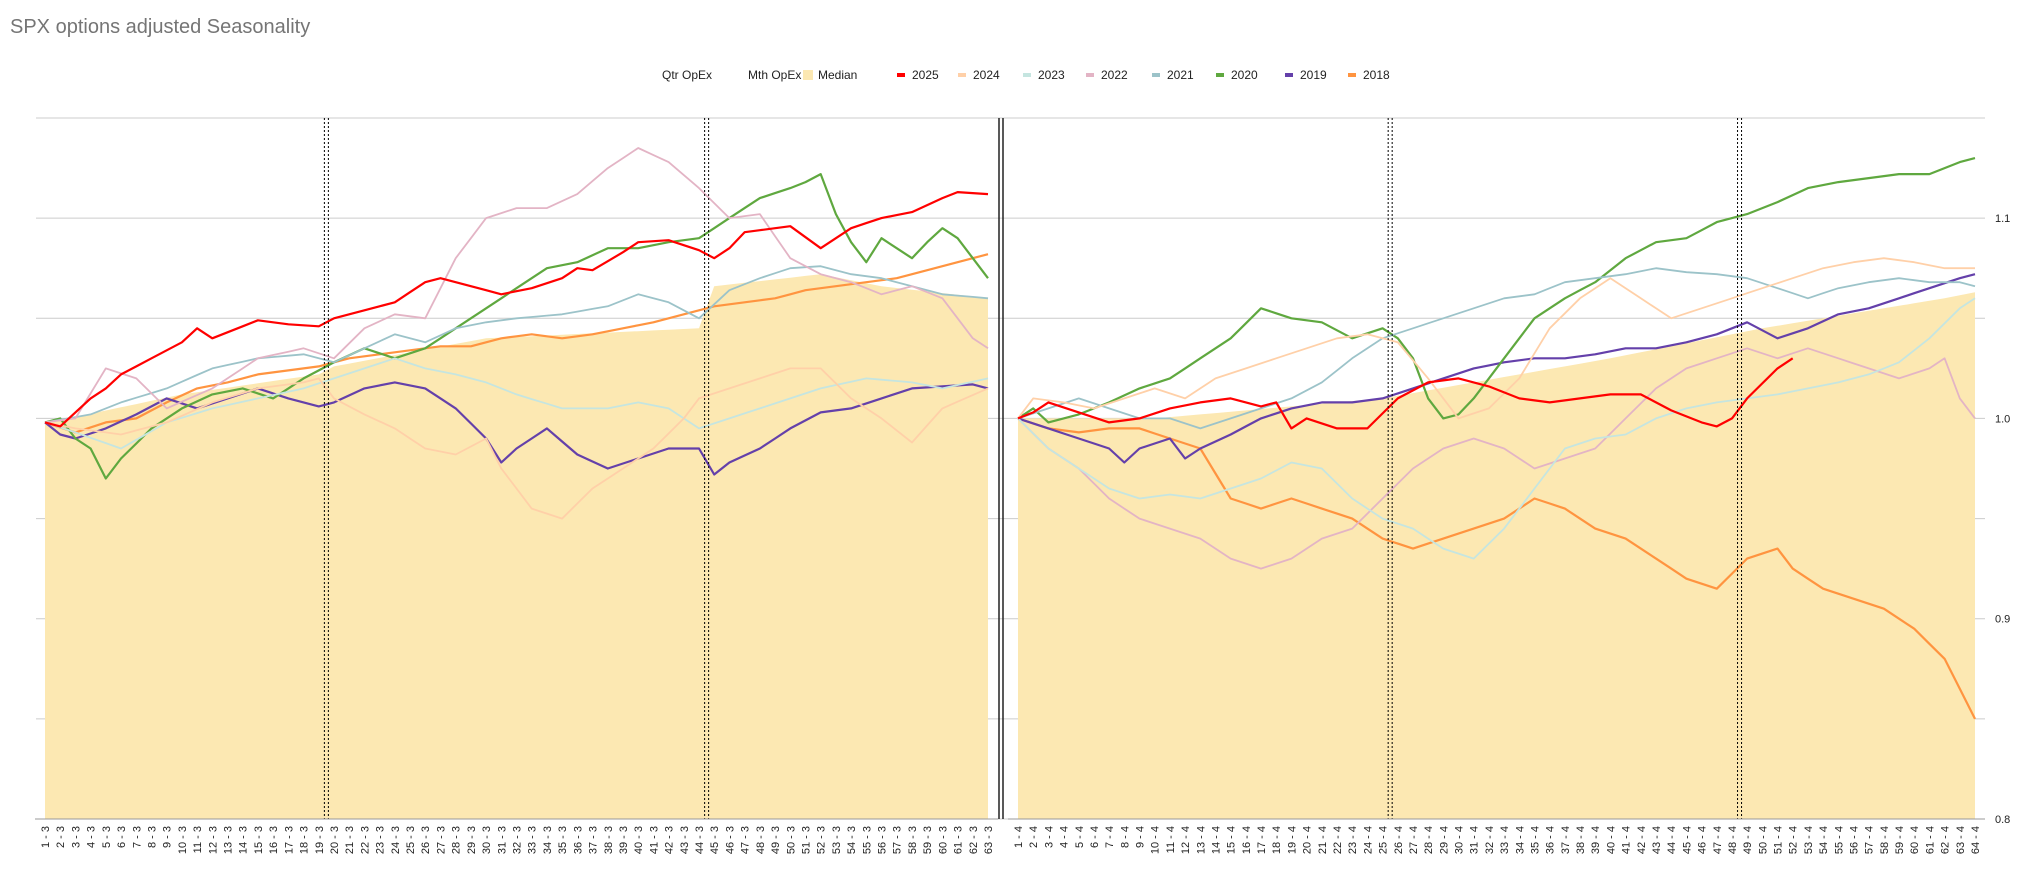 This screenshot has height=869, width=2023. What do you see at coordinates (1186, 840) in the screenshot?
I see `x-tick-label: 12 - 4` at bounding box center [1186, 840].